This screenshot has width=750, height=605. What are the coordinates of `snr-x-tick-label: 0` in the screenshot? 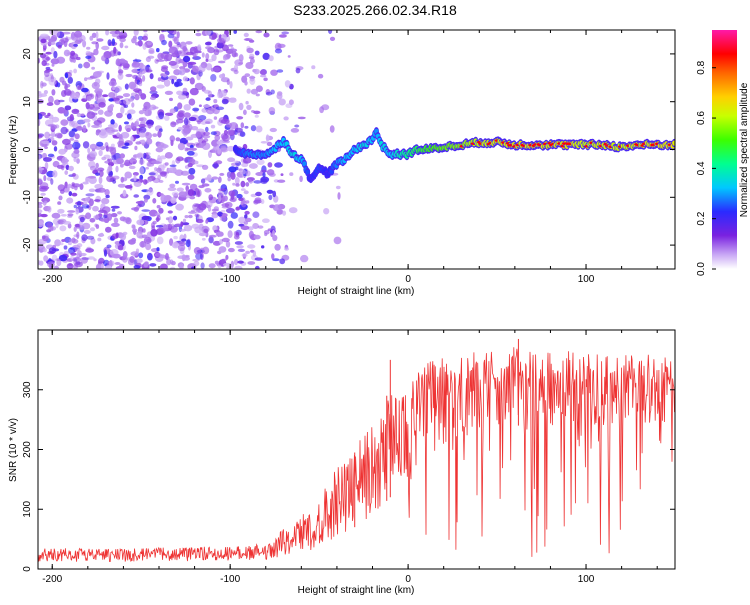 It's located at (408, 579).